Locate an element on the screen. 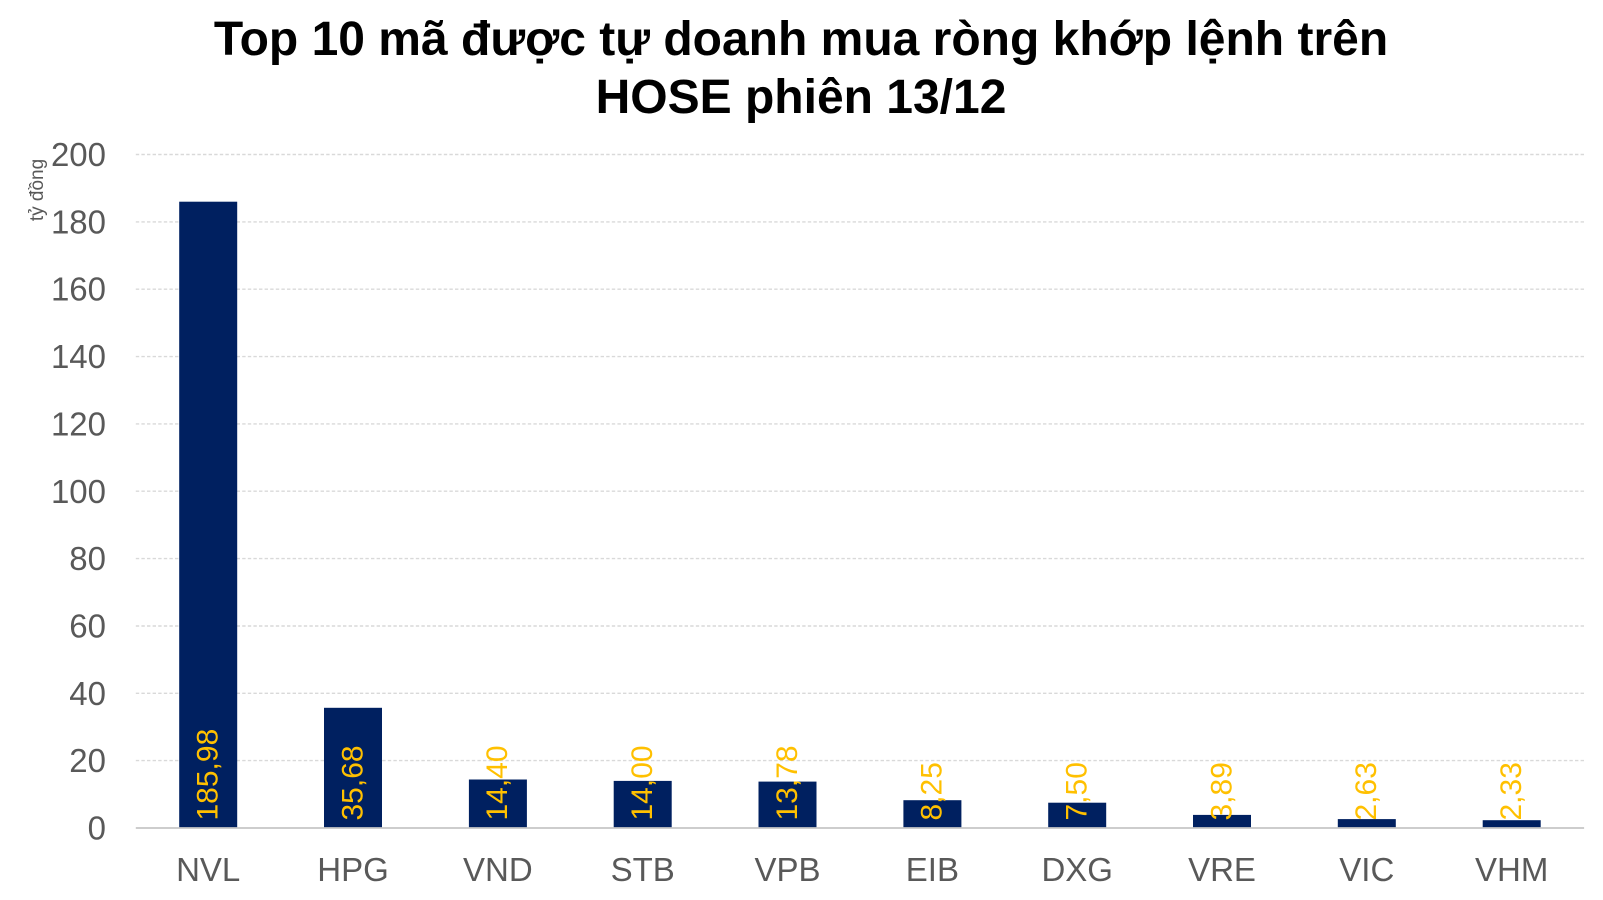  svg-text: 160 is located at coordinates (78, 289).